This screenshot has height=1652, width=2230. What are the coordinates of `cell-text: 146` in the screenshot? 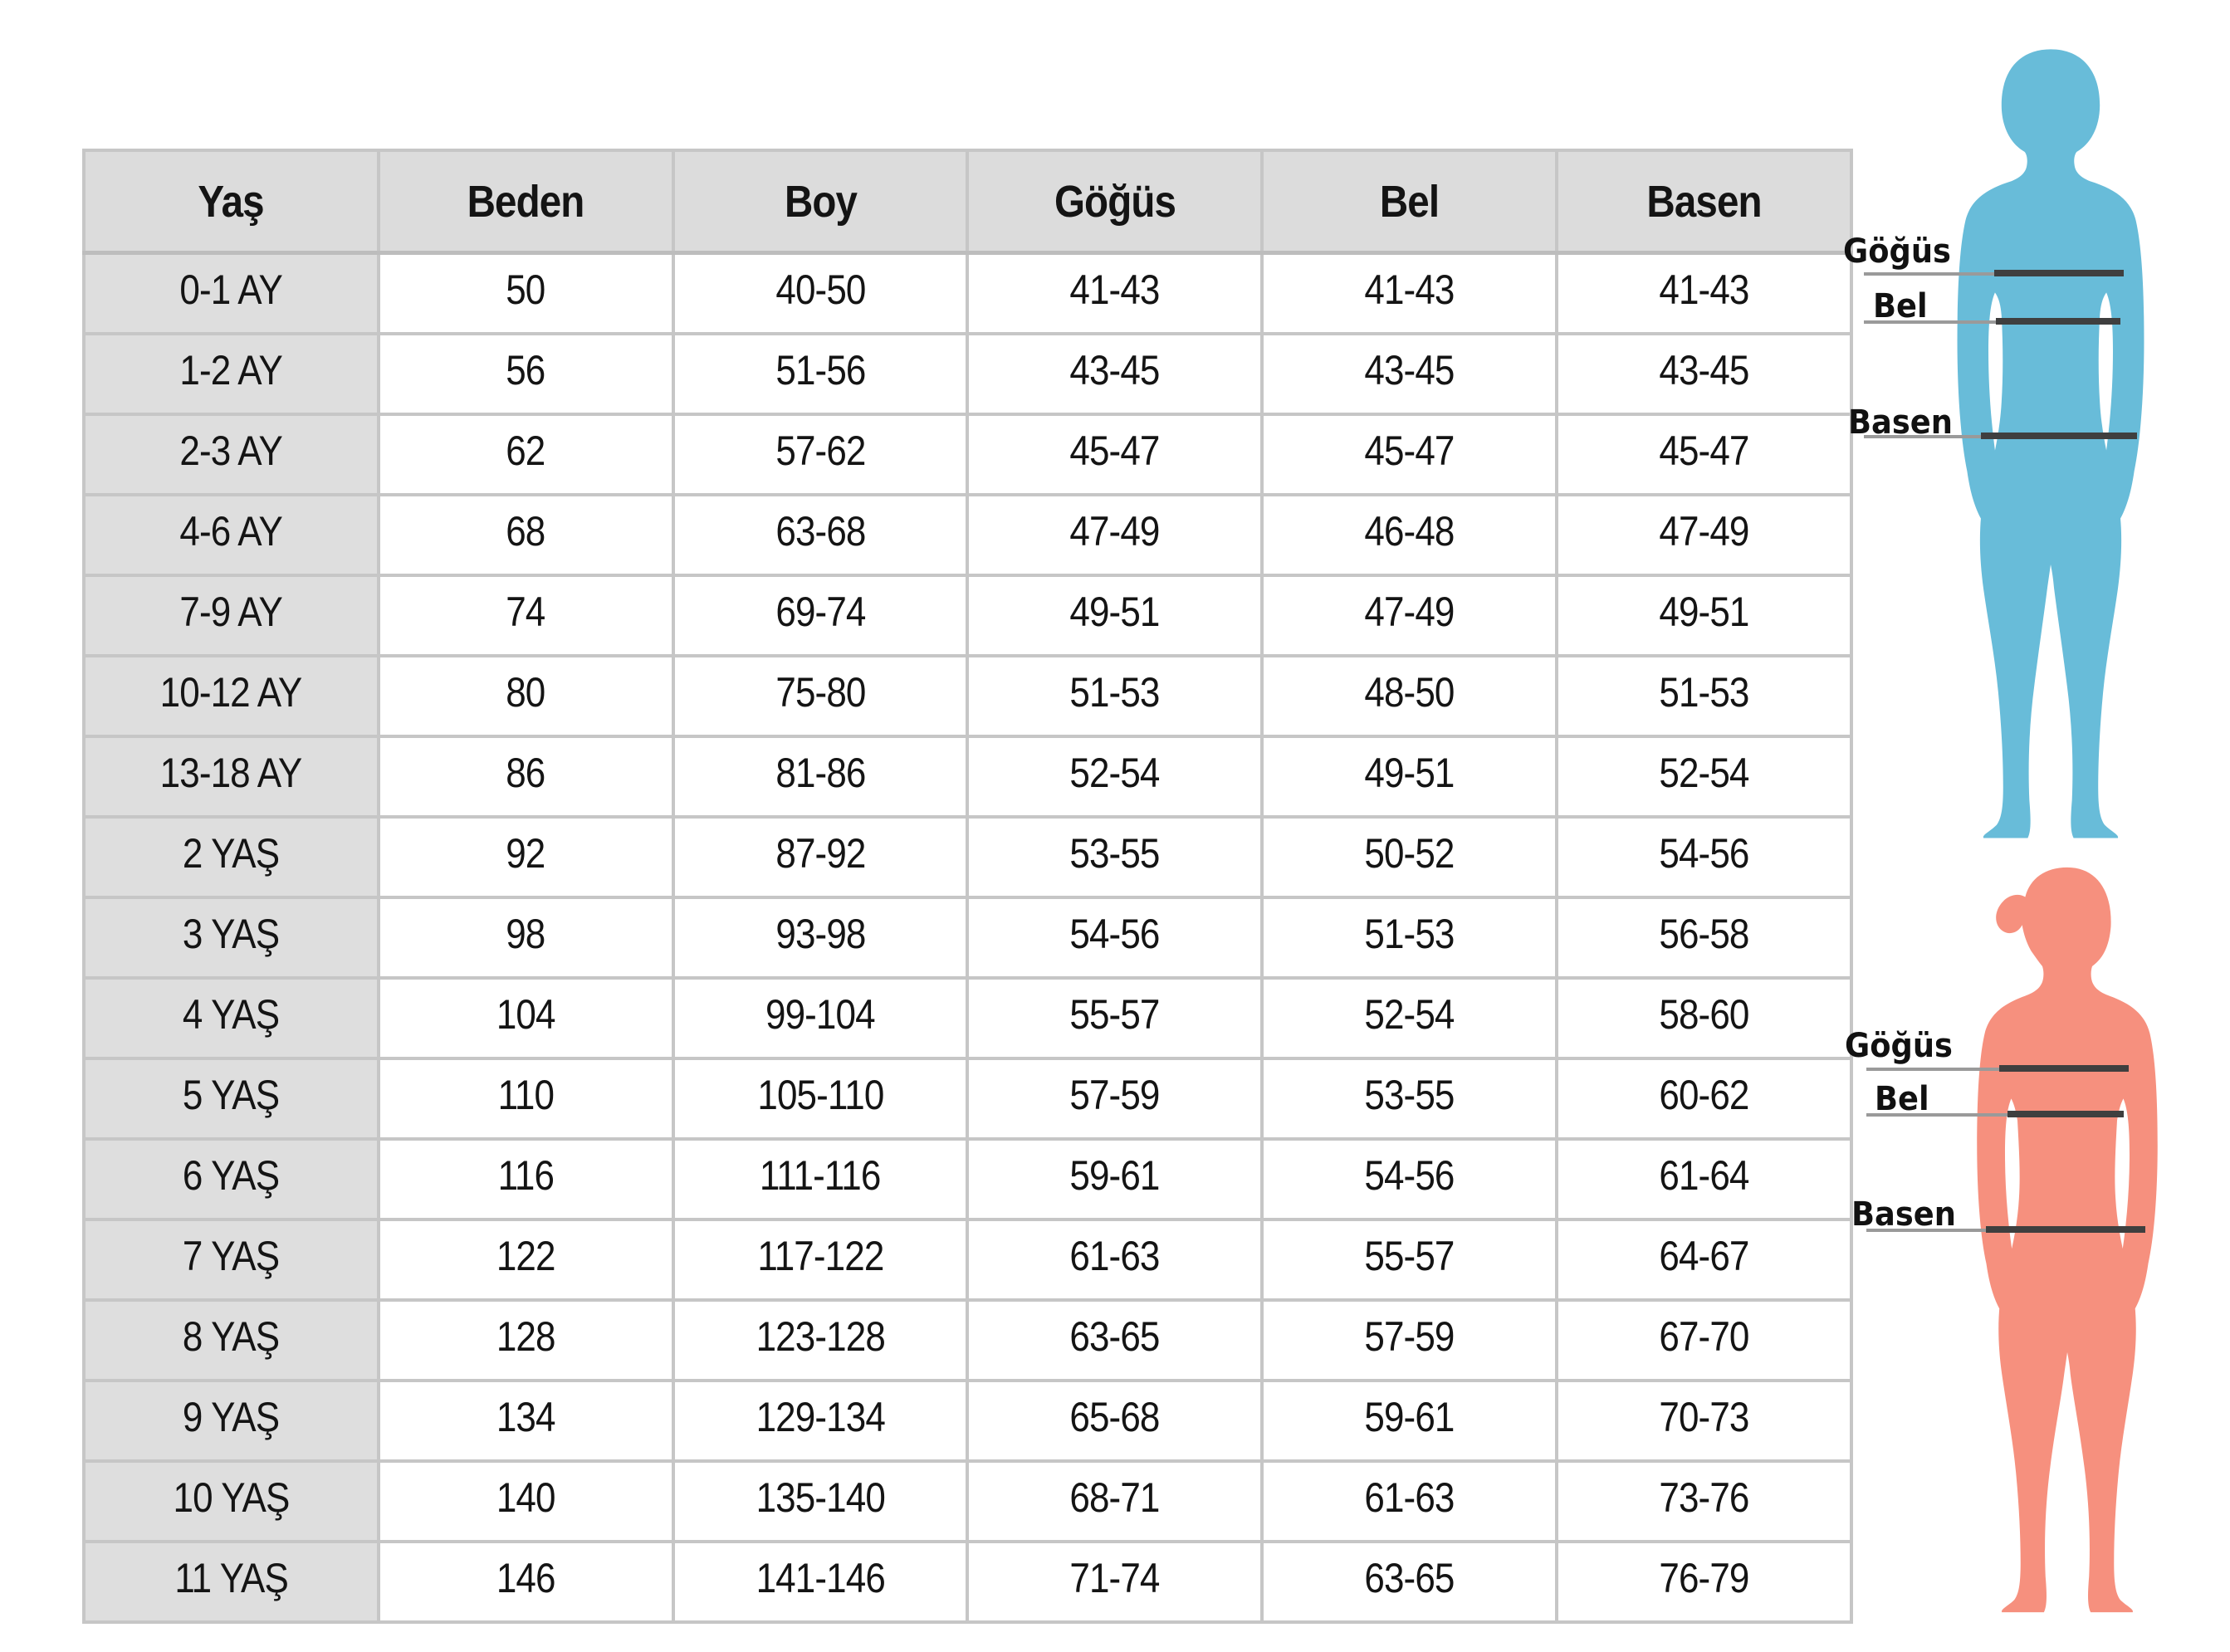 It's located at (526, 1578).